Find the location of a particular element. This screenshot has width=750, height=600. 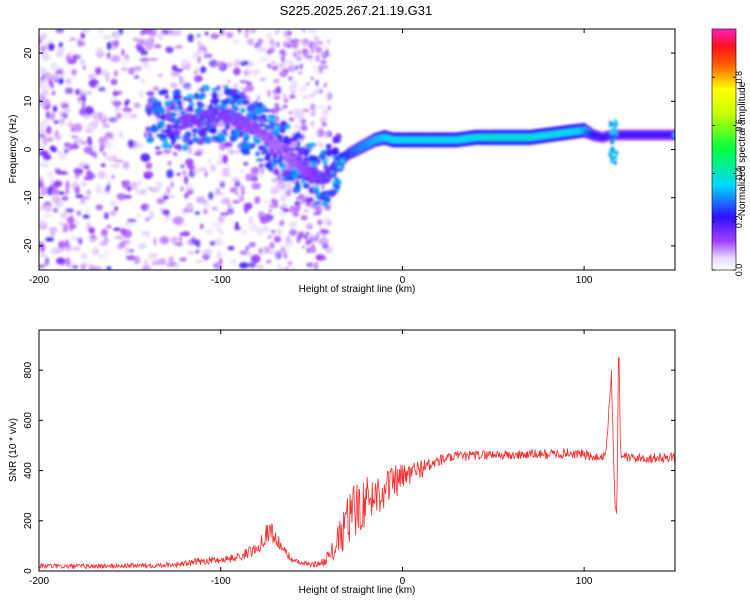

colorbar-label: Normalized spectral amplitude is located at coordinates (742, 148).